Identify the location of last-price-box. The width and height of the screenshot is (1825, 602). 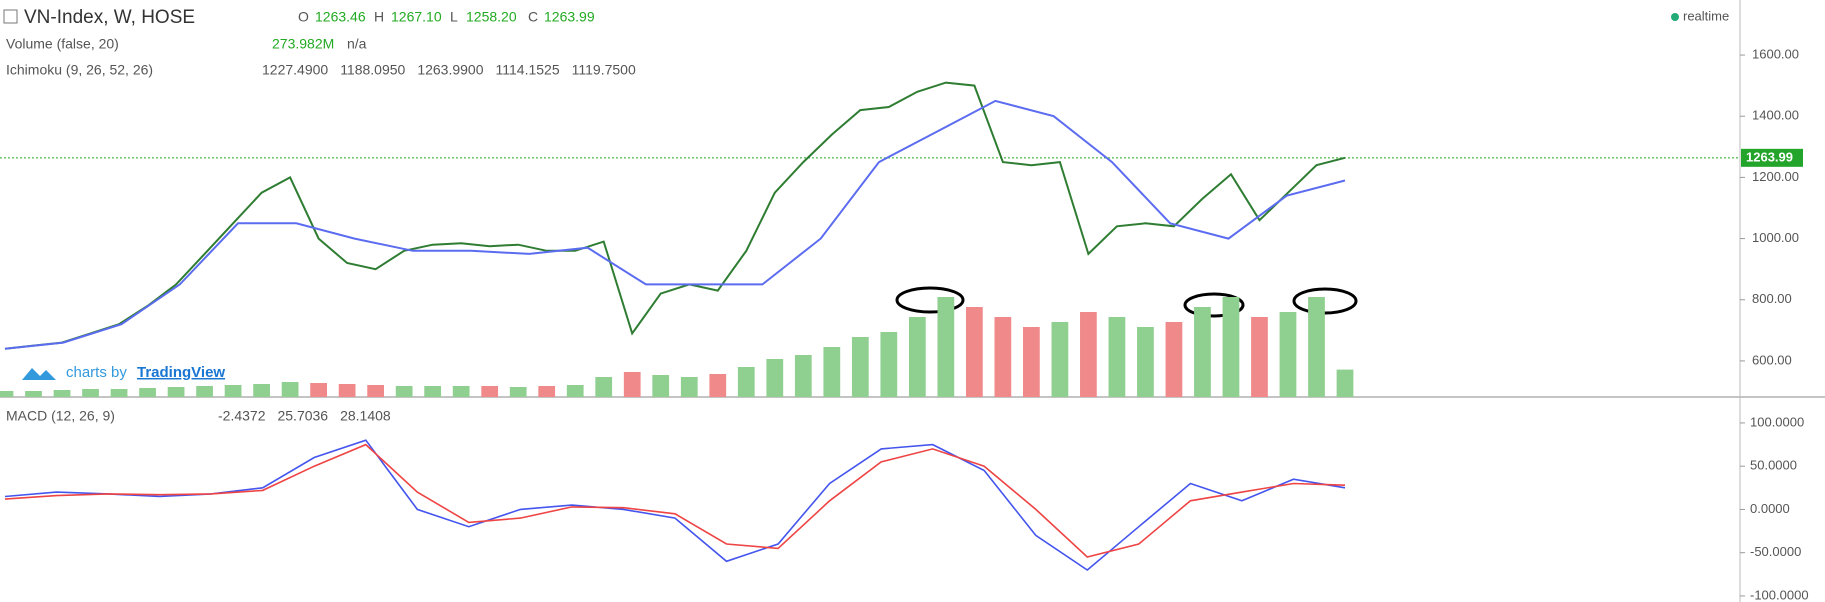
(1772, 157).